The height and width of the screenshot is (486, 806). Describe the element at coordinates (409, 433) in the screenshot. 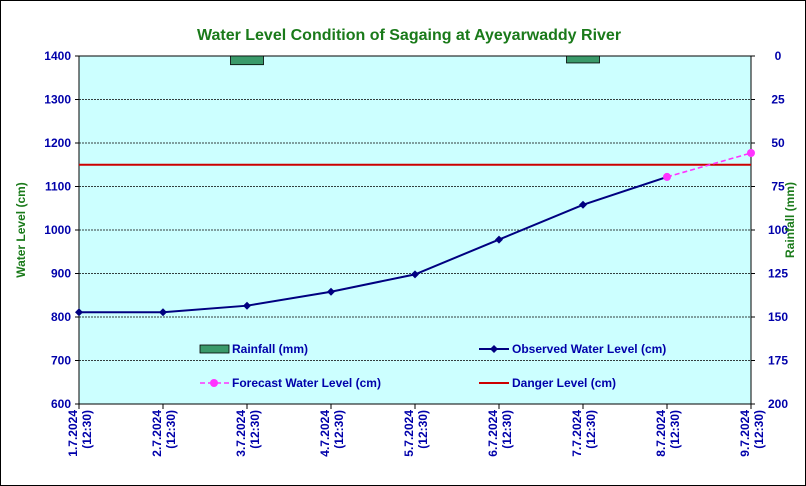

I see `x-tick-label-line: 5.7.2024` at that location.